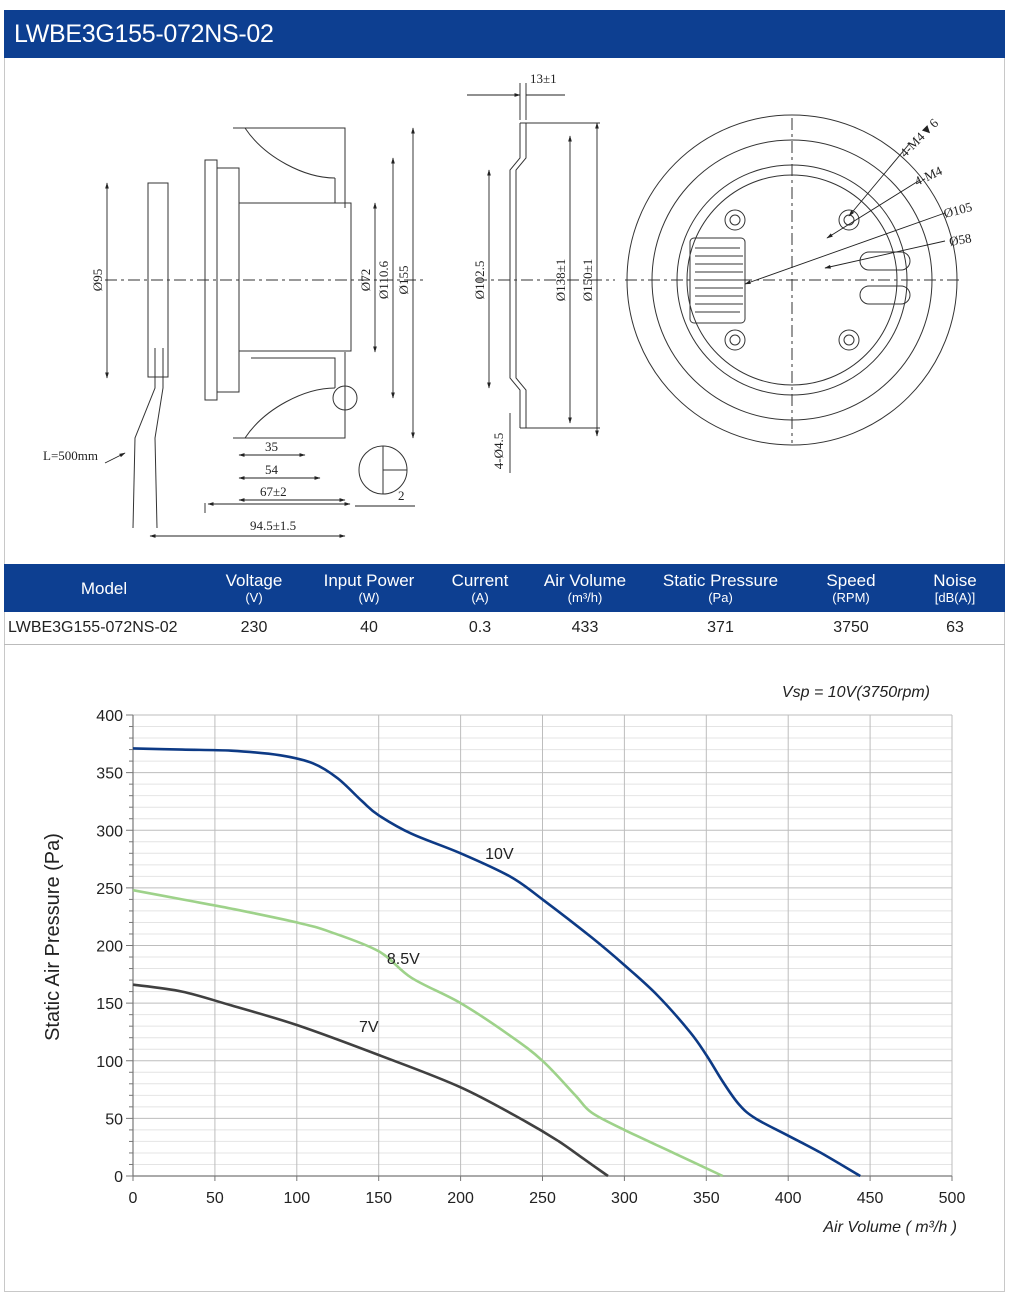  What do you see at coordinates (215, 1198) in the screenshot?
I see `x-tick-label: 50` at bounding box center [215, 1198].